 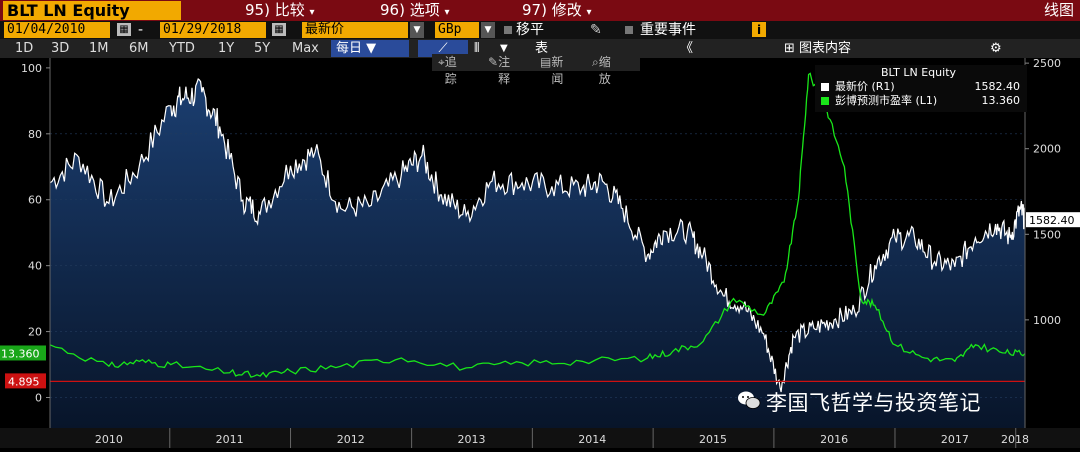 What do you see at coordinates (20, 353) in the screenshot?
I see `pe-last-value: 13.360` at bounding box center [20, 353].